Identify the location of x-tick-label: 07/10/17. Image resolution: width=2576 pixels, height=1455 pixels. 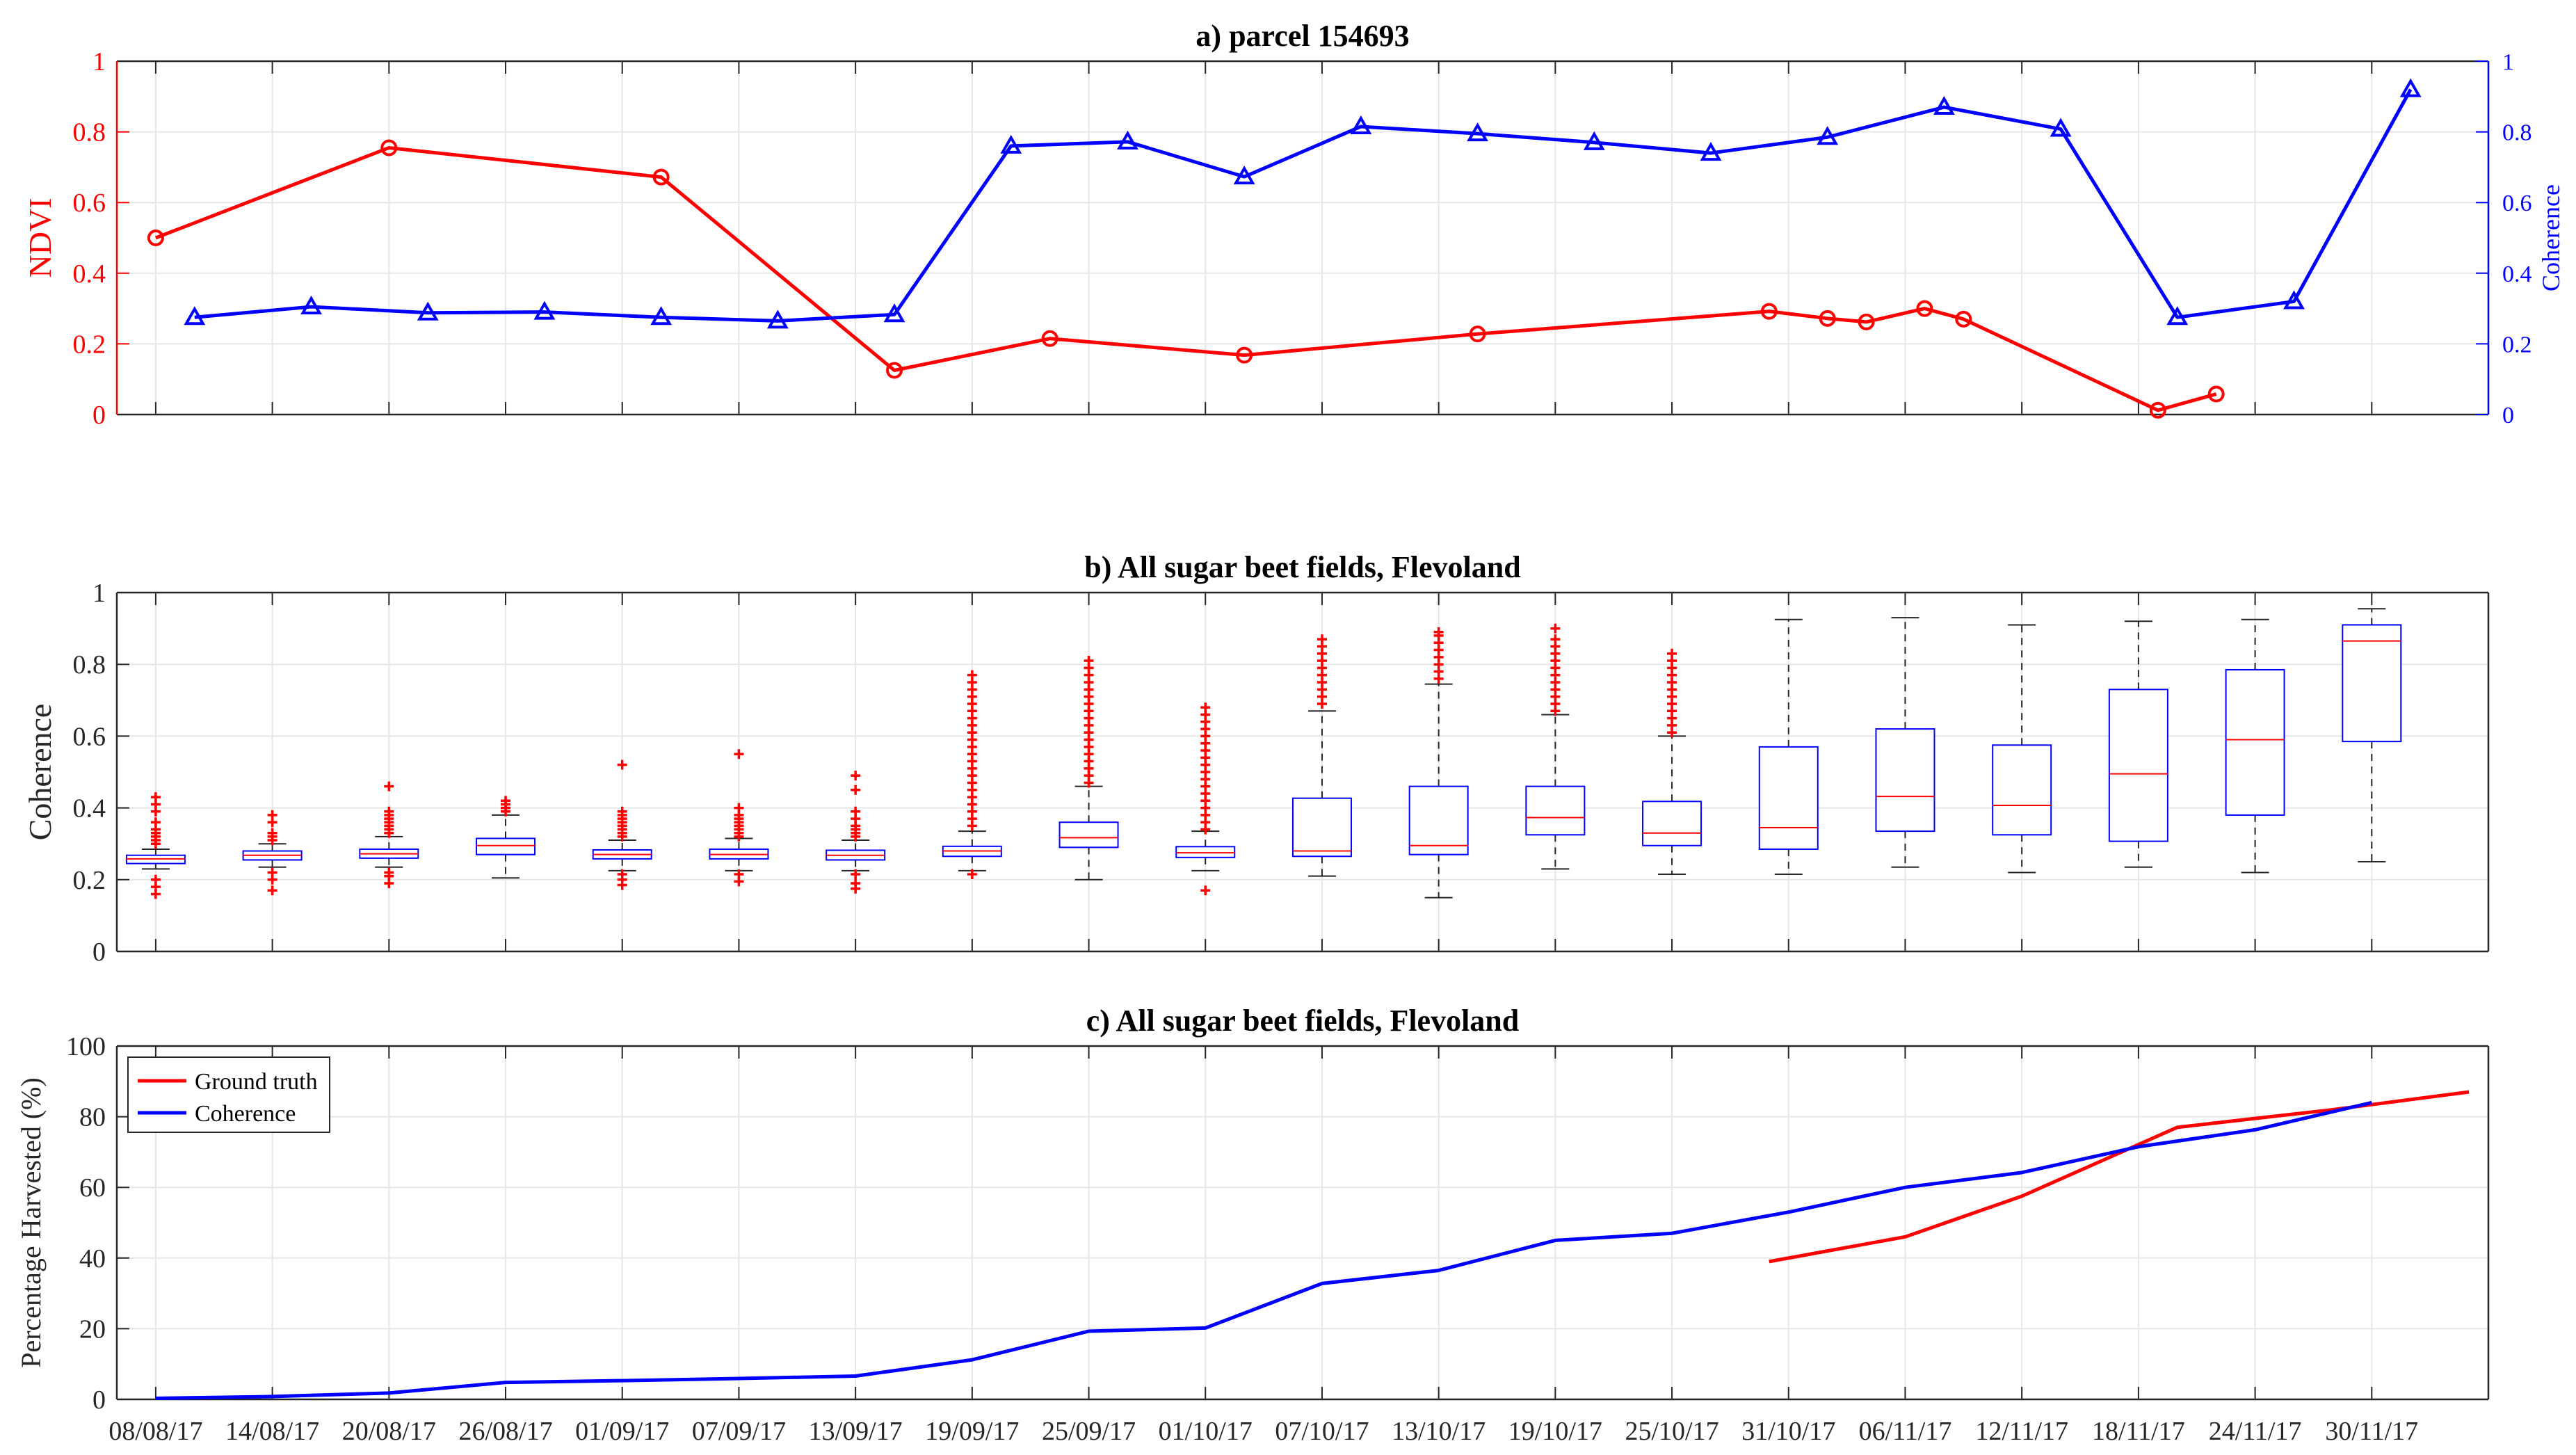
(1322, 1431).